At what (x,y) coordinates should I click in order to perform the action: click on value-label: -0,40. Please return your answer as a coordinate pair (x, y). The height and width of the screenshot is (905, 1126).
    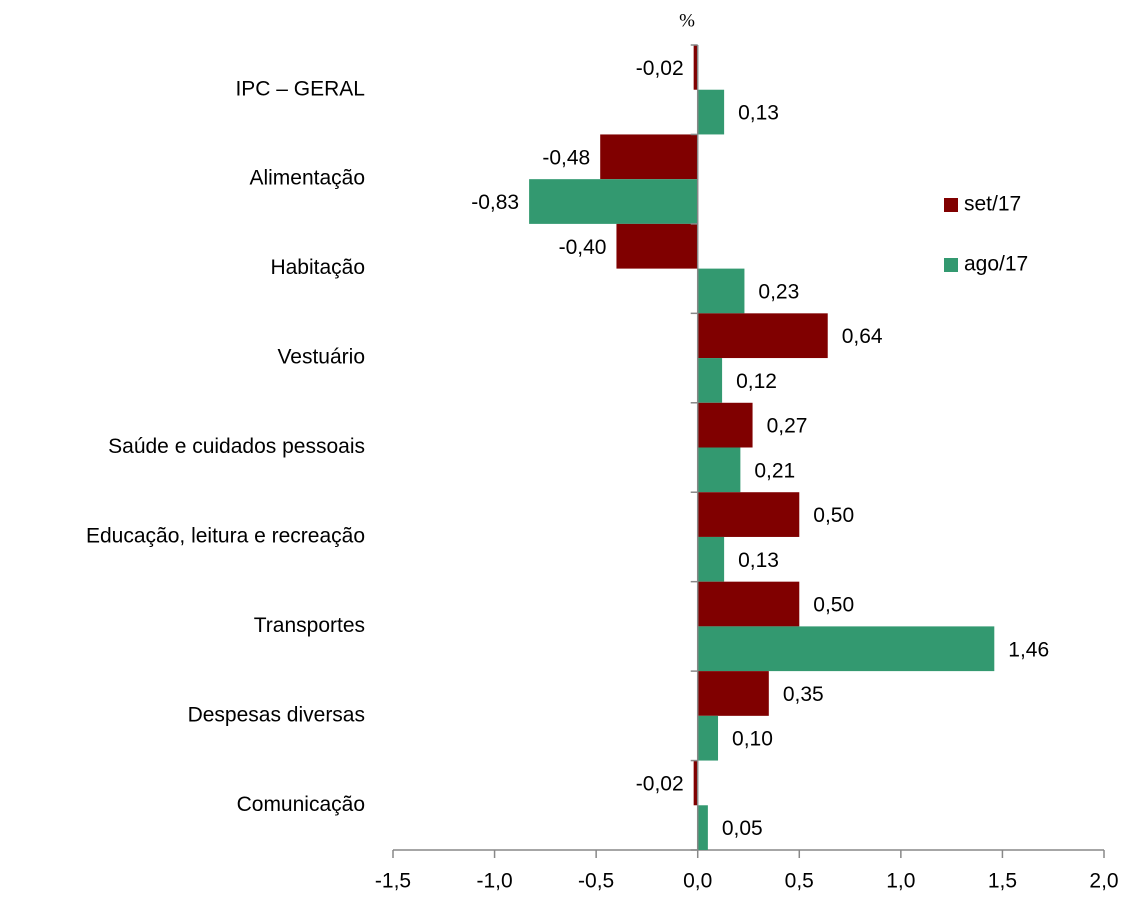
    Looking at the image, I should click on (583, 247).